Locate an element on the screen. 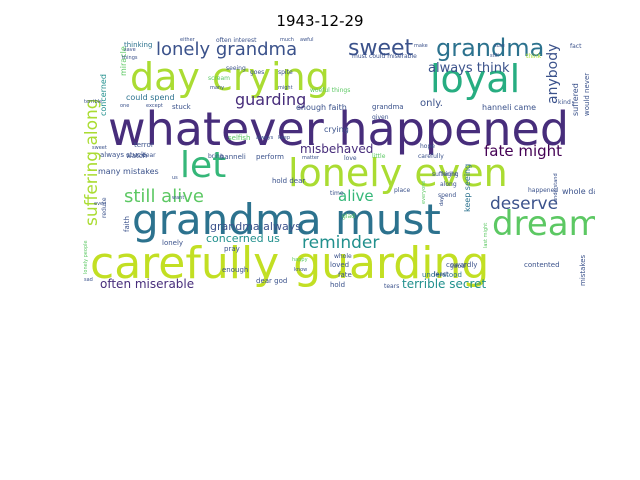 This screenshot has width=640, height=480. cloud-word: either is located at coordinates (187, 40).